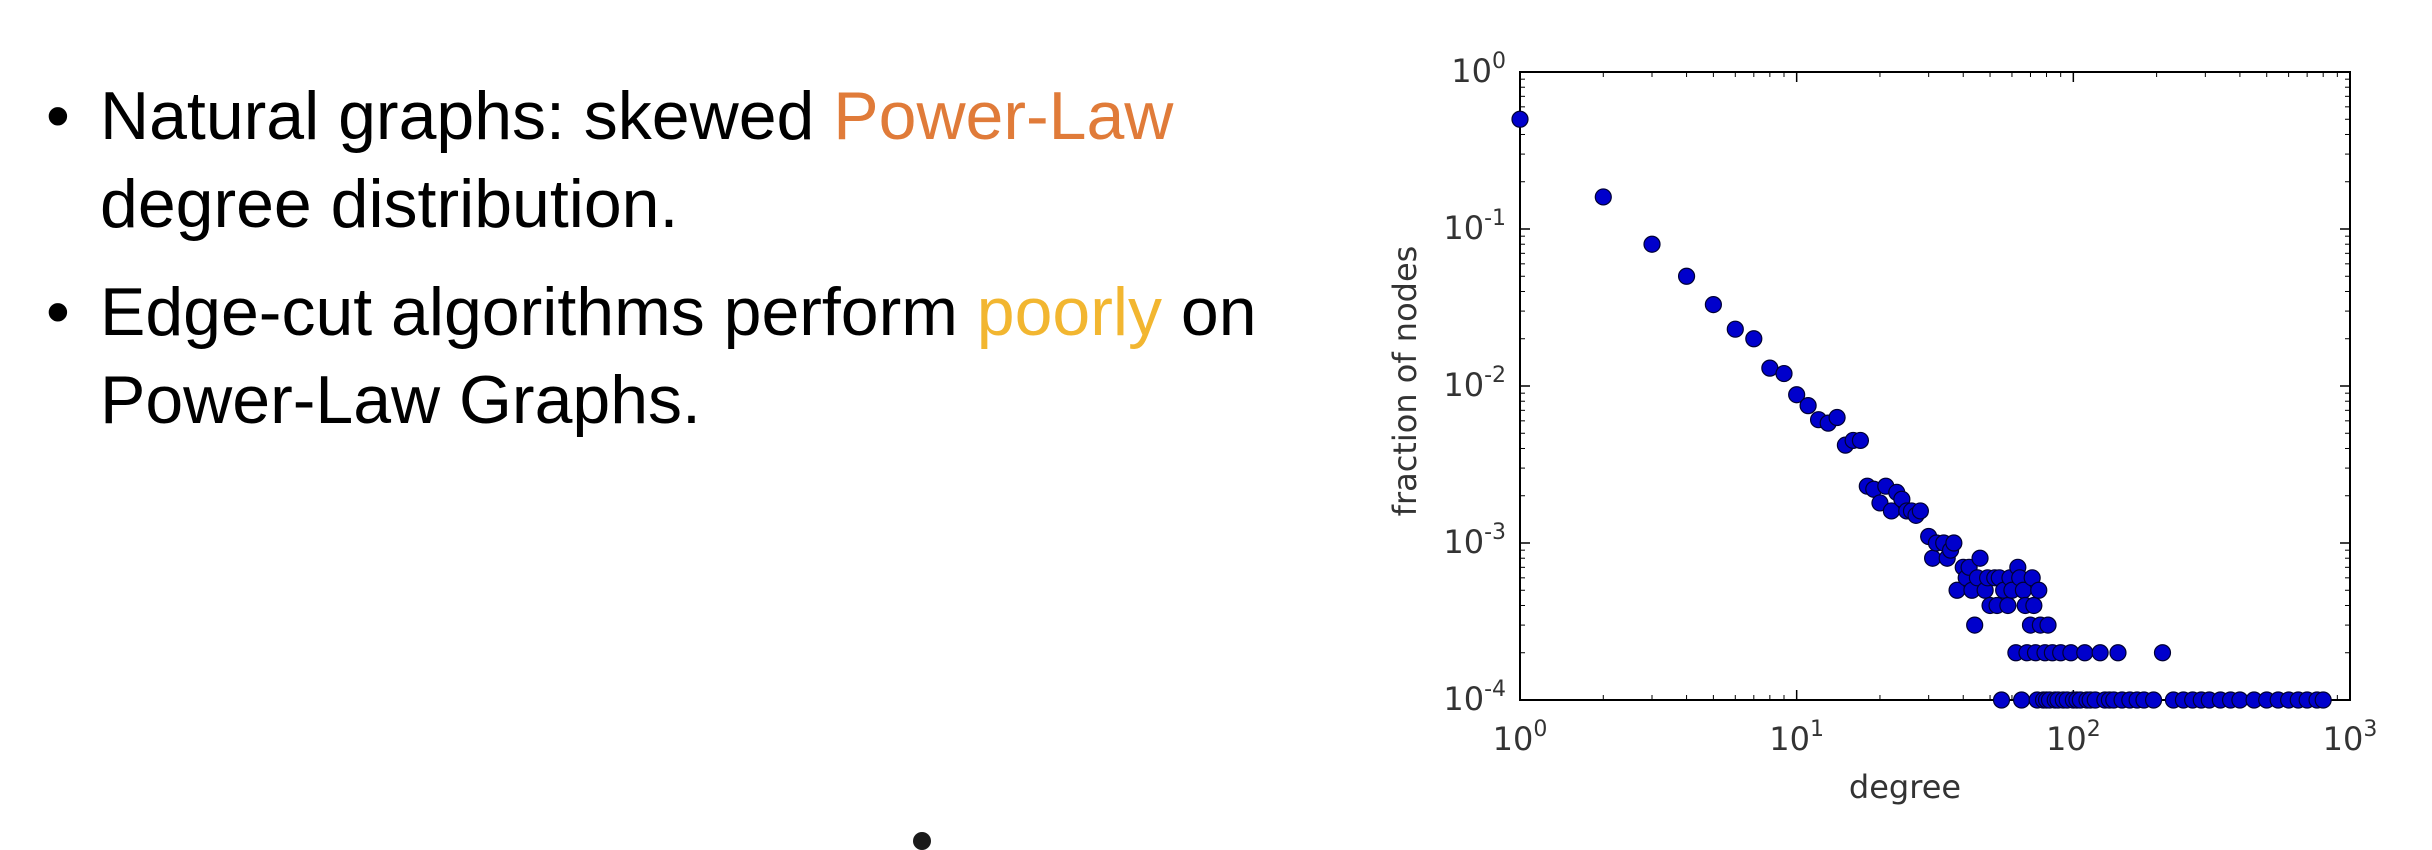  What do you see at coordinates (1474, 540) in the screenshot?
I see `y-tick-label: 10⁻³` at bounding box center [1474, 540].